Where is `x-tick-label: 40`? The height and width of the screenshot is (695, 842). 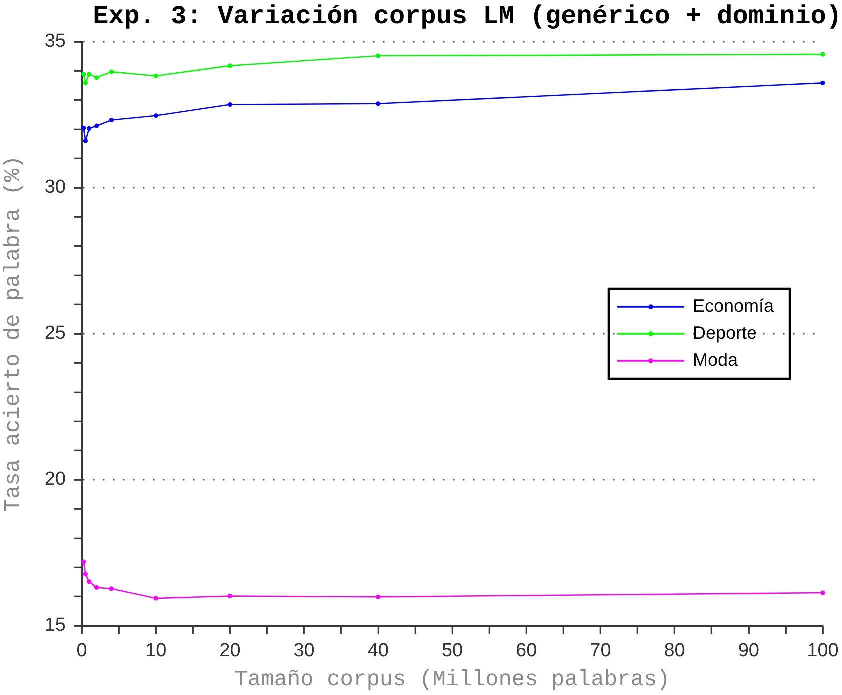 x-tick-label: 40 is located at coordinates (378, 651).